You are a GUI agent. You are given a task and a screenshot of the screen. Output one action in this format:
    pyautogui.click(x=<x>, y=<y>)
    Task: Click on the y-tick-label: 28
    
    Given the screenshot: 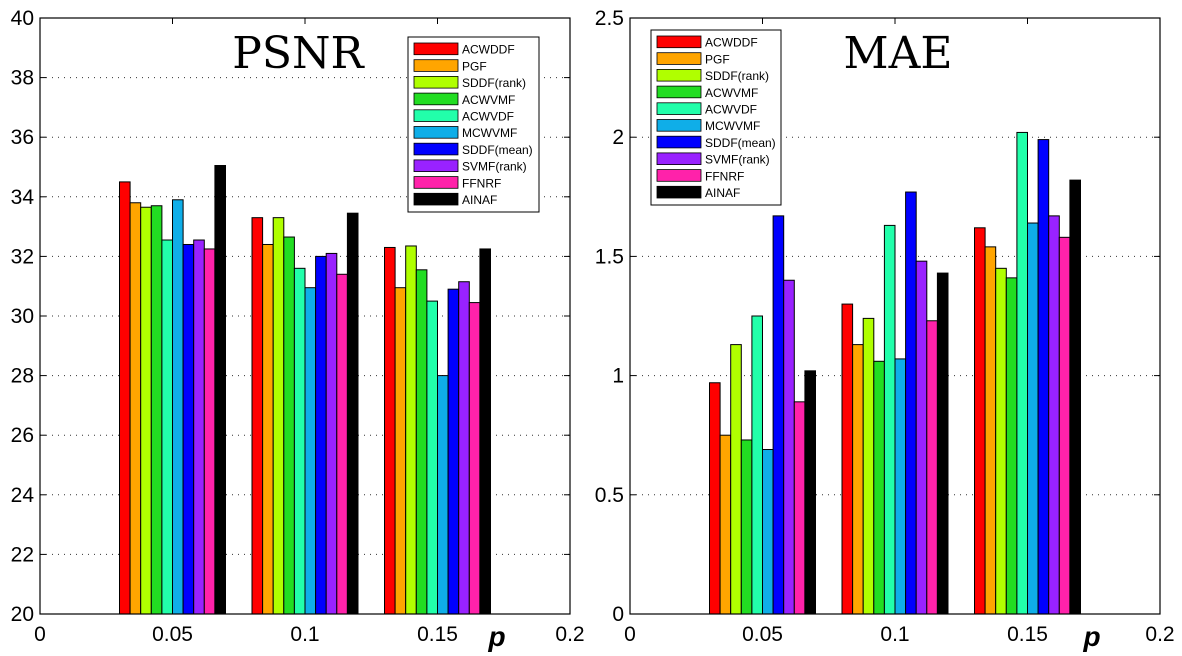 What is the action you would take?
    pyautogui.click(x=22, y=376)
    